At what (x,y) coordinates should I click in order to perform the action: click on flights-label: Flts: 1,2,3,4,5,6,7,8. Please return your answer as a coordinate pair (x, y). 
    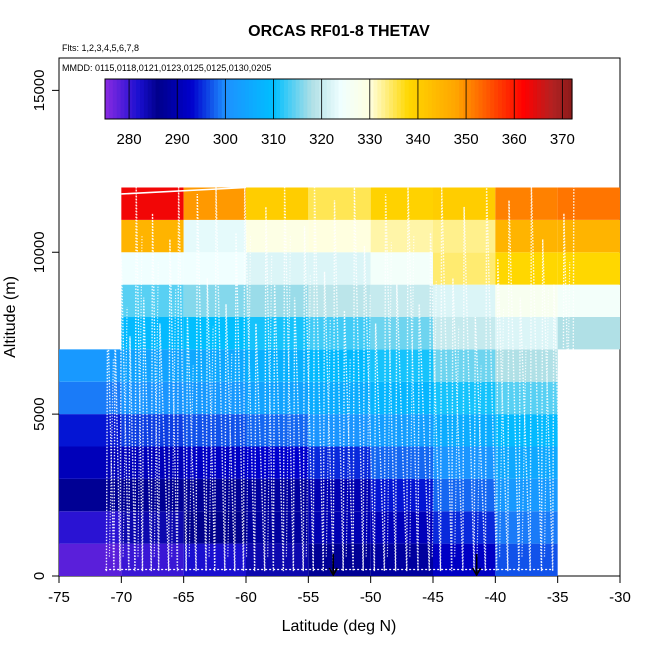
    Looking at the image, I should click on (100, 48).